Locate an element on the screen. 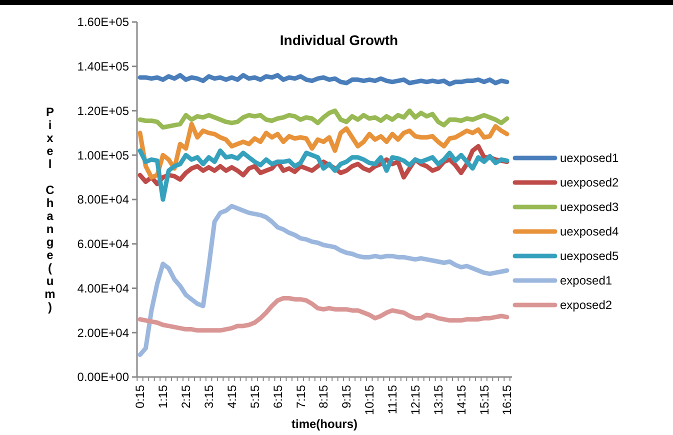 The height and width of the screenshot is (435, 673). x-tick-label: 5:15 is located at coordinates (255, 396).